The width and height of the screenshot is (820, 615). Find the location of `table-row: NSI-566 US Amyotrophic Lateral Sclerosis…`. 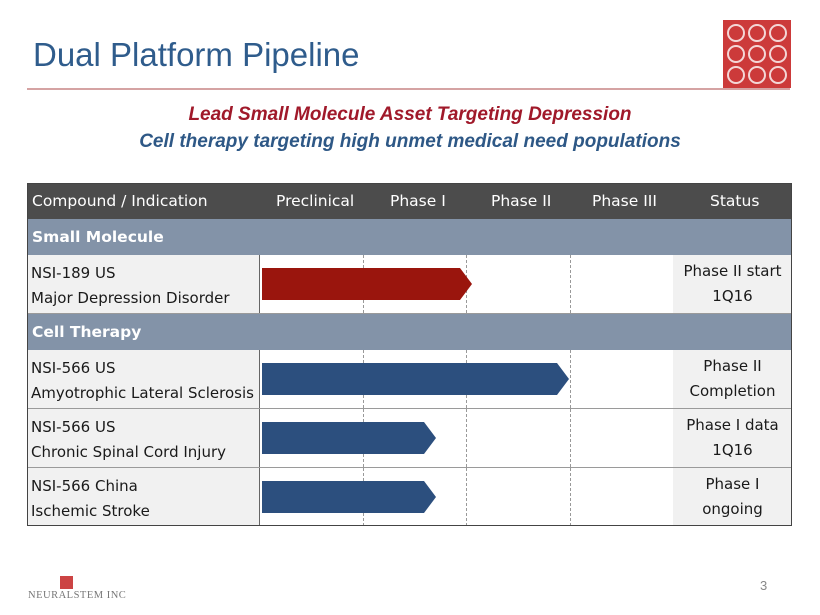

table-row: NSI-566 US Amyotrophic Lateral Sclerosis… is located at coordinates (409, 379).